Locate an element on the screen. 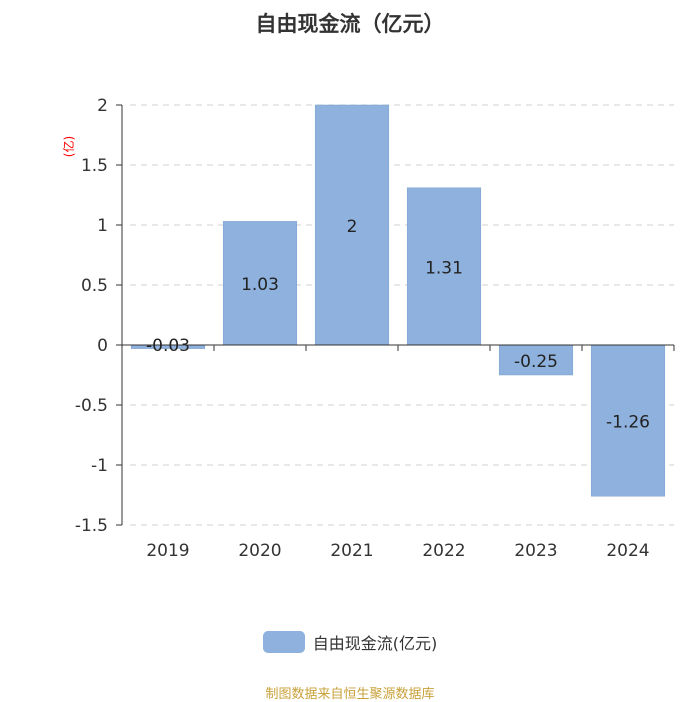  data-label-2023: -0.25 is located at coordinates (536, 362).